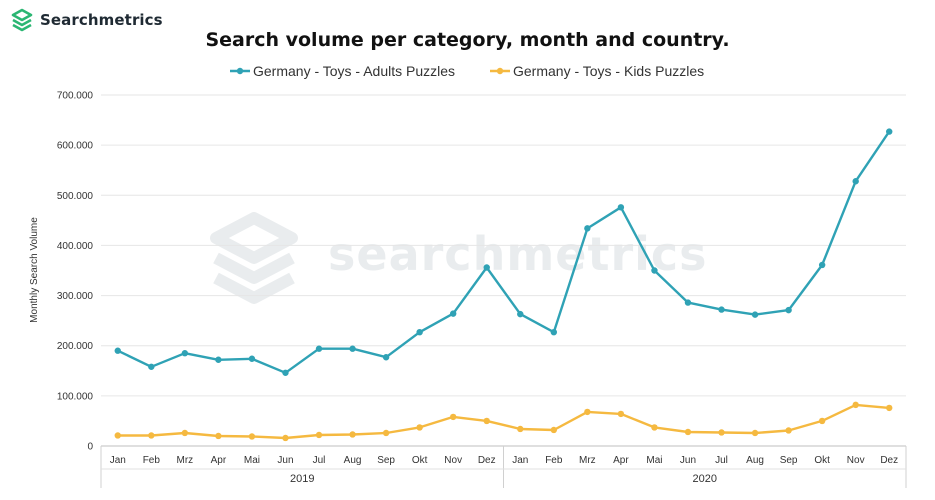  Describe the element at coordinates (354, 71) in the screenshot. I see `legend-label: Germany - Toys - Adults Puzzles` at that location.